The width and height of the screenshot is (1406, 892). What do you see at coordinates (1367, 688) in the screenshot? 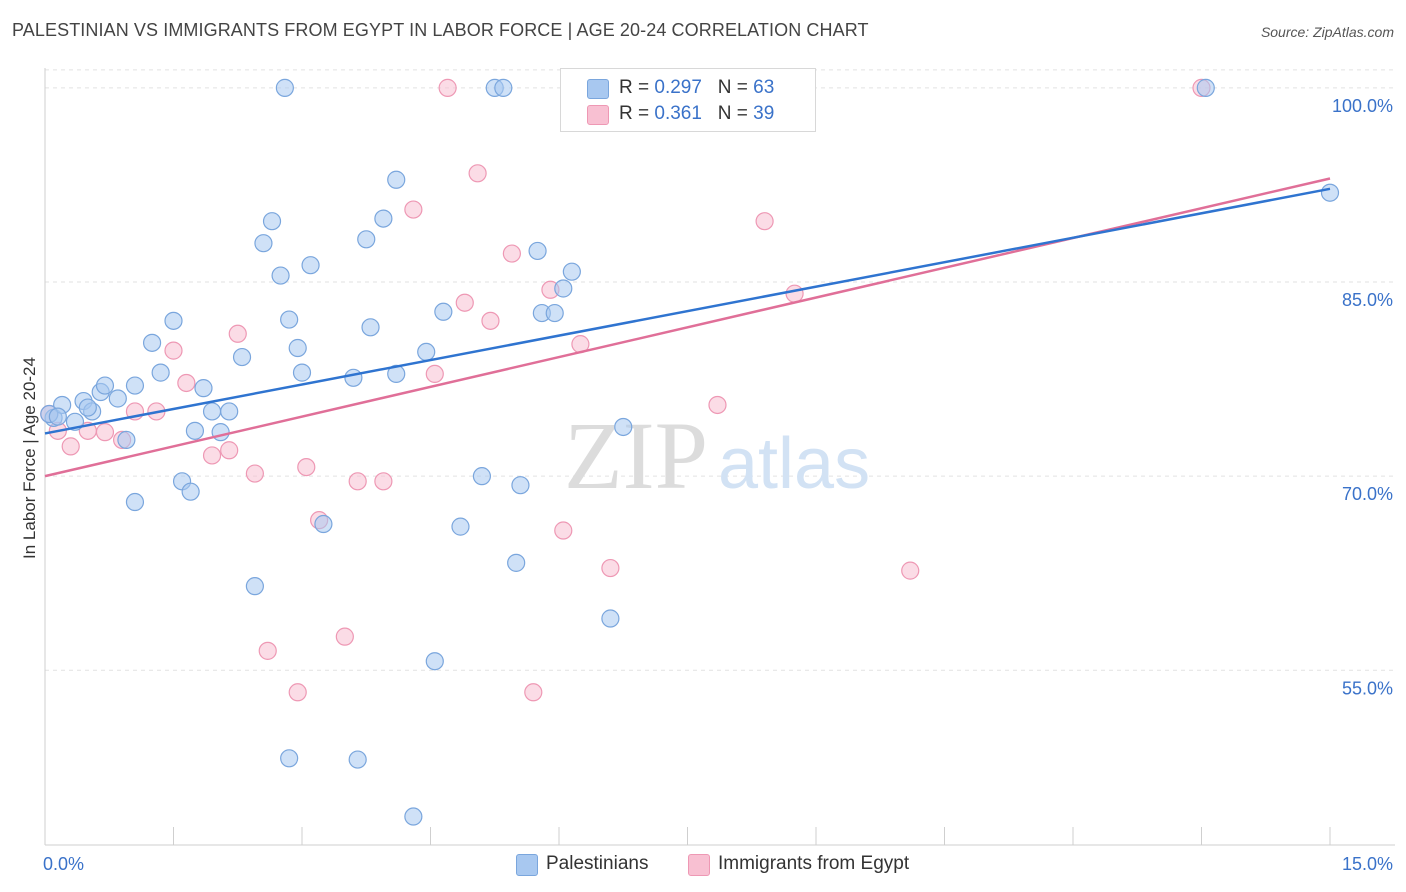
I see `y-tick-label: 55.0%` at bounding box center [1367, 688].